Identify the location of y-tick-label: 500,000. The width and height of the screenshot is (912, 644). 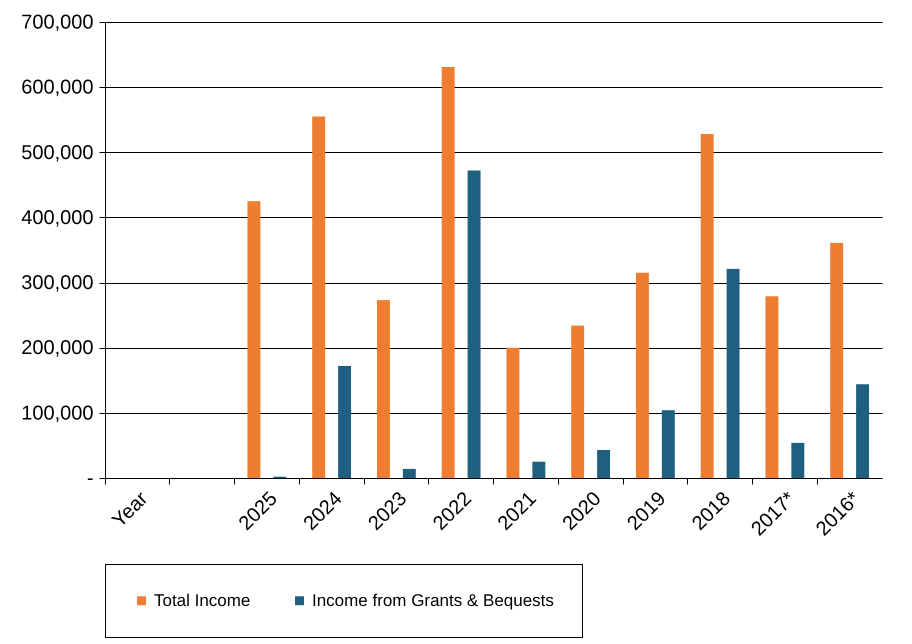
(57, 153).